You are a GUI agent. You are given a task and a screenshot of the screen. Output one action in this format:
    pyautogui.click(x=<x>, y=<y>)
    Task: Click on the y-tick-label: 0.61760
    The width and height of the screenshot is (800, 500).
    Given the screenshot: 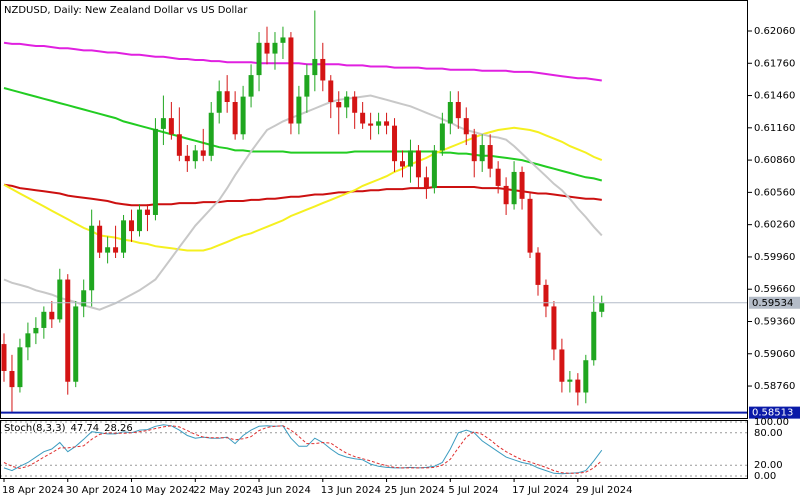 What is the action you would take?
    pyautogui.click(x=774, y=63)
    